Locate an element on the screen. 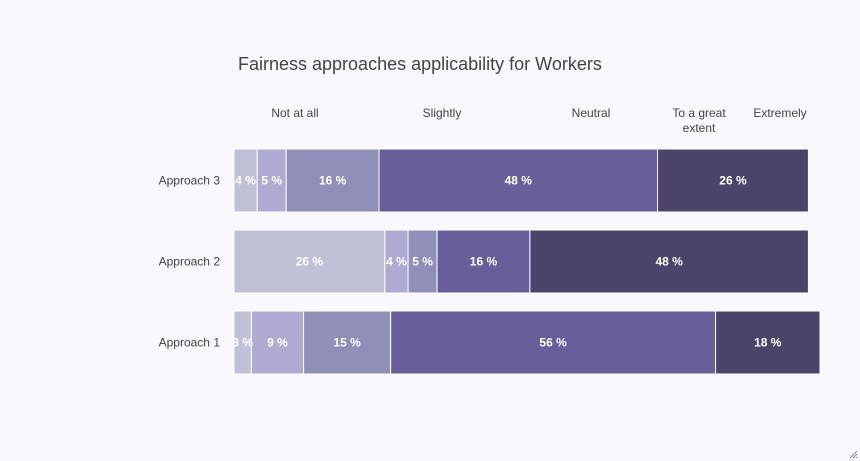 This screenshot has width=860, height=461. legend-item-5: Extremely is located at coordinates (779, 113).